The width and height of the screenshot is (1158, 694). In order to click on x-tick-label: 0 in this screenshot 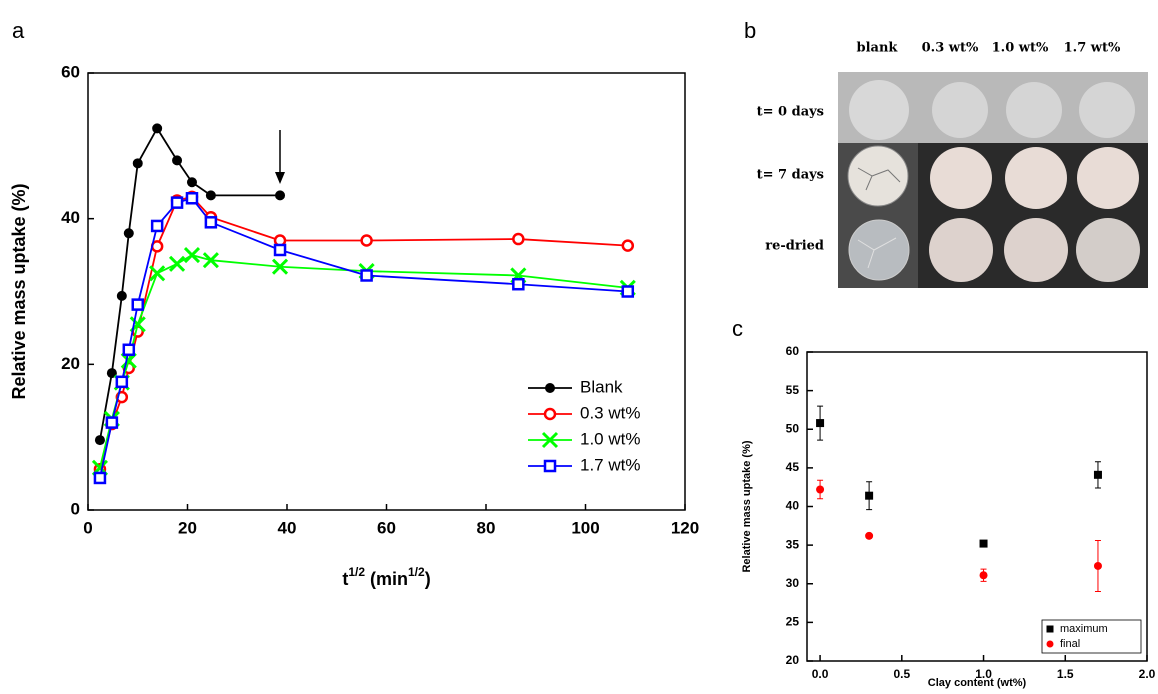, I will do `click(87, 527)`.